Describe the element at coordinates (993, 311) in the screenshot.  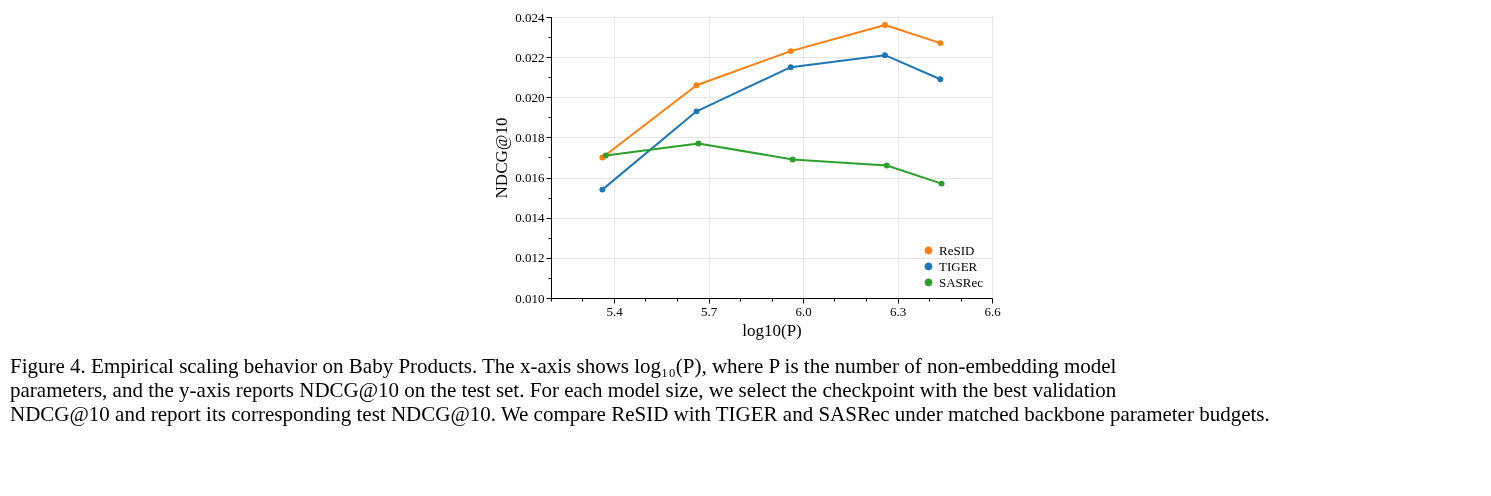
I see `x-tick-label: 6.6` at that location.